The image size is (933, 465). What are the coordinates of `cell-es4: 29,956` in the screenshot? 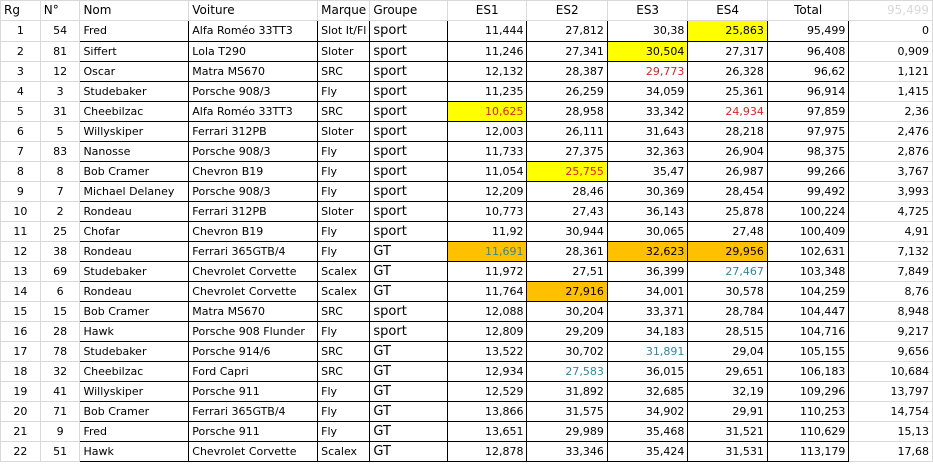 It's located at (727, 251).